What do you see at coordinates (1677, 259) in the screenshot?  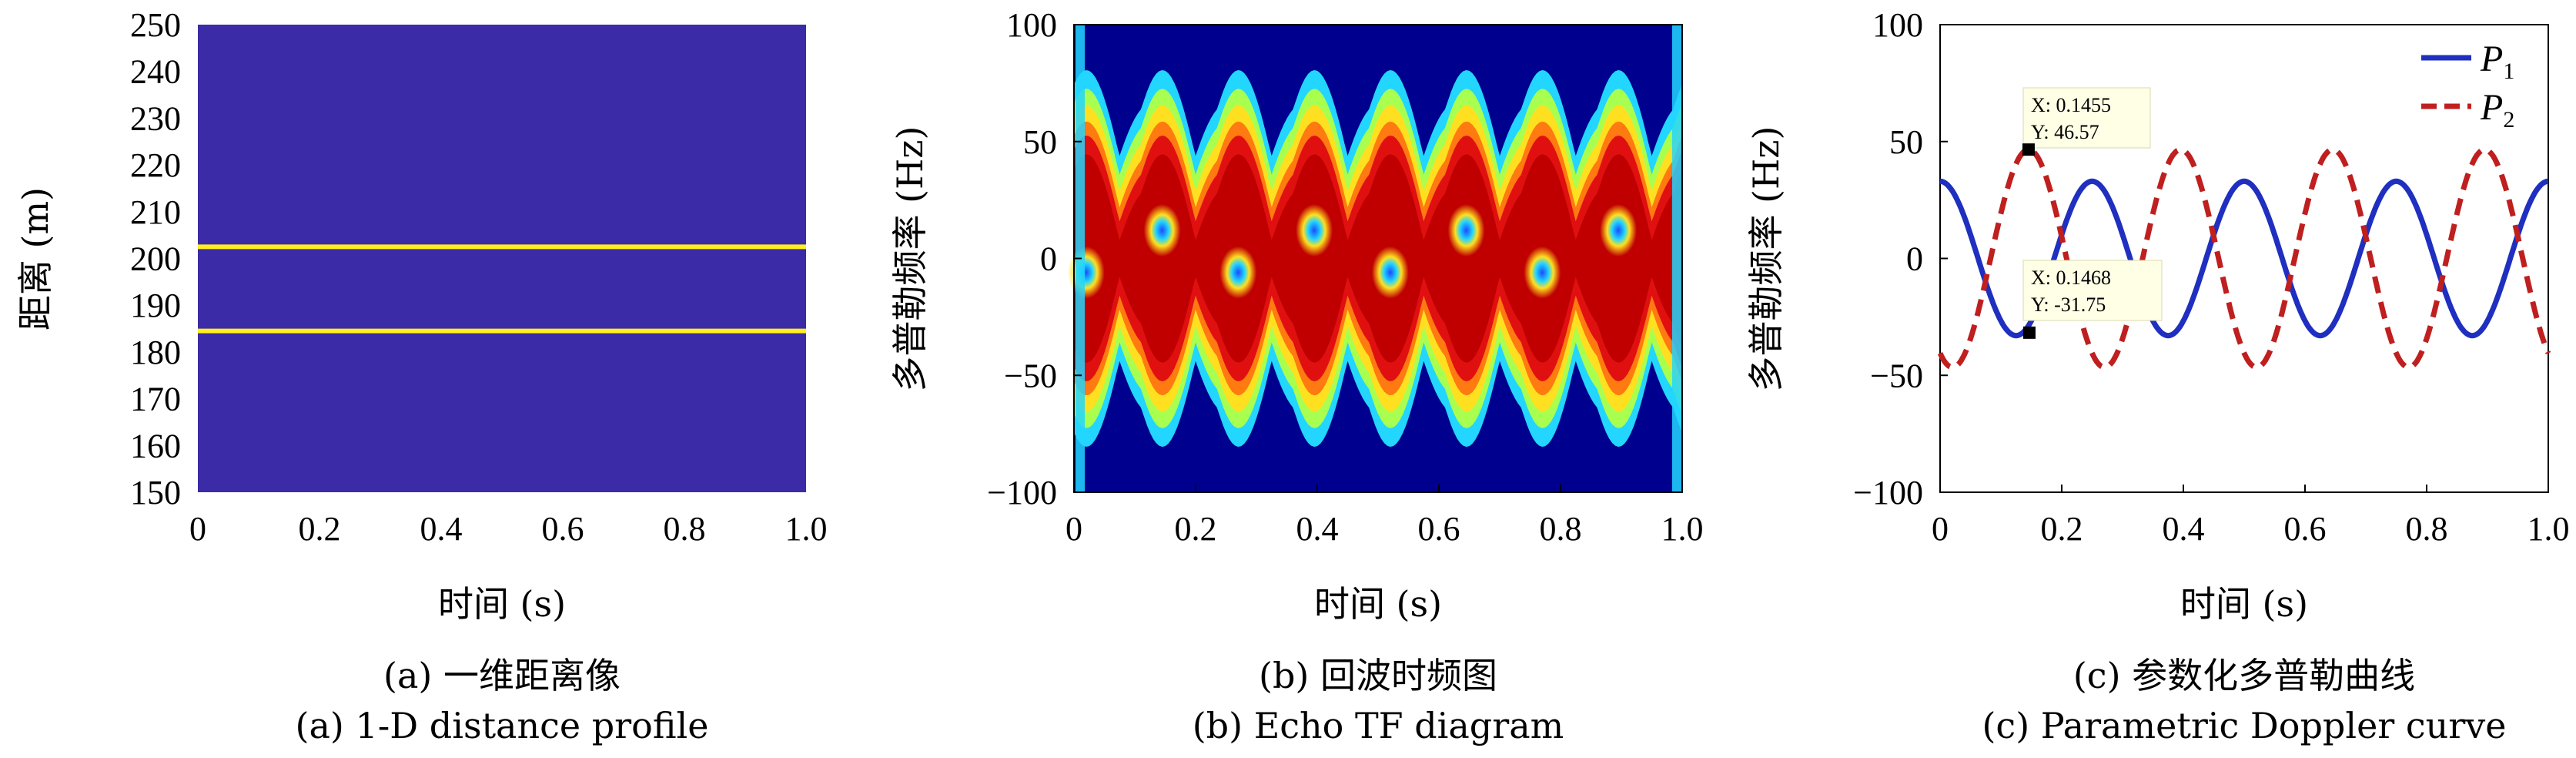 I see `panel-b-edge-right` at bounding box center [1677, 259].